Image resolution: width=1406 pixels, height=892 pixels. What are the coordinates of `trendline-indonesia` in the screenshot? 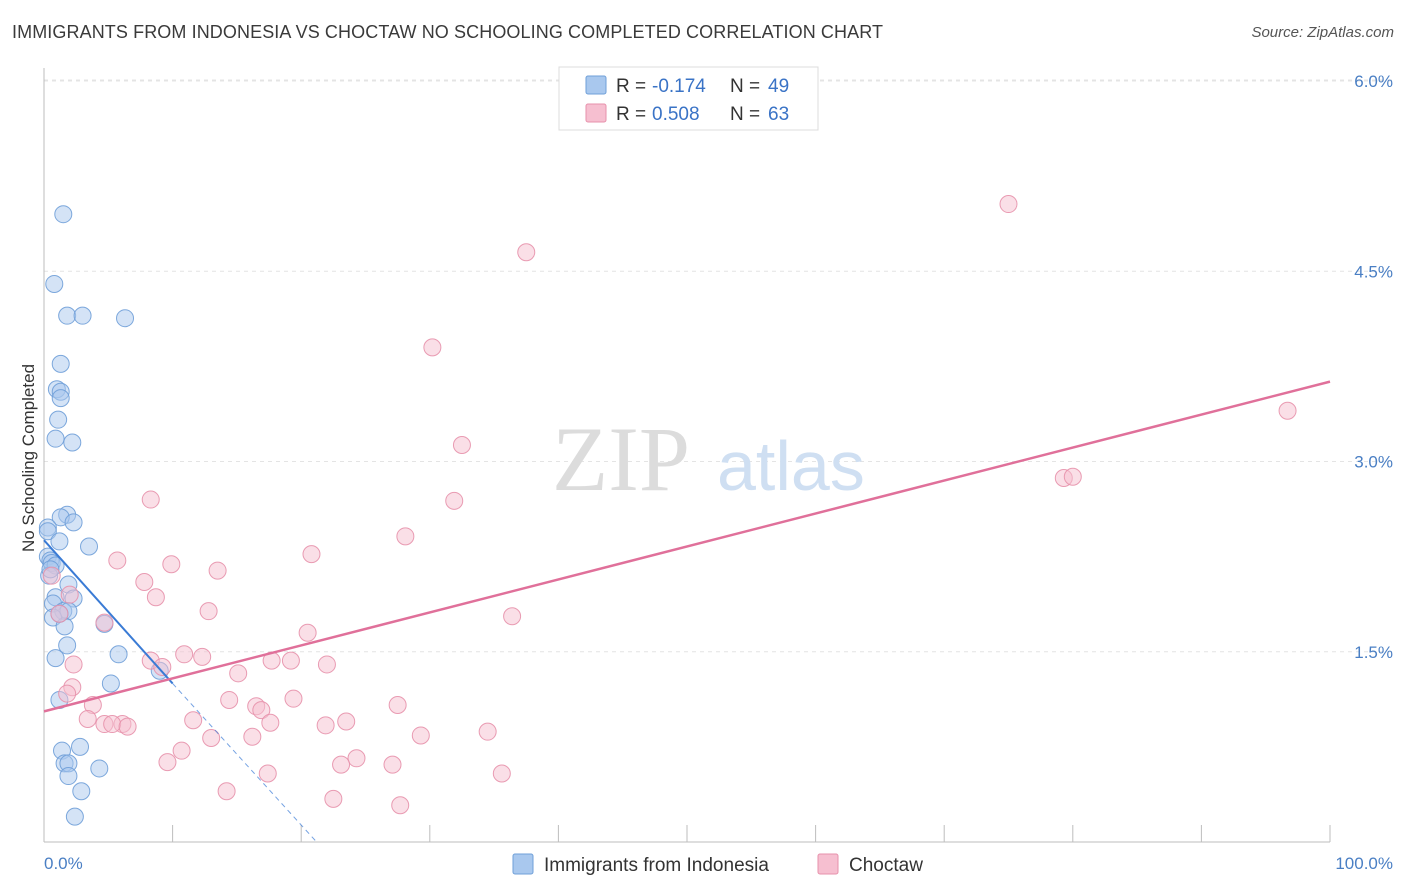 It's located at (108, 612).